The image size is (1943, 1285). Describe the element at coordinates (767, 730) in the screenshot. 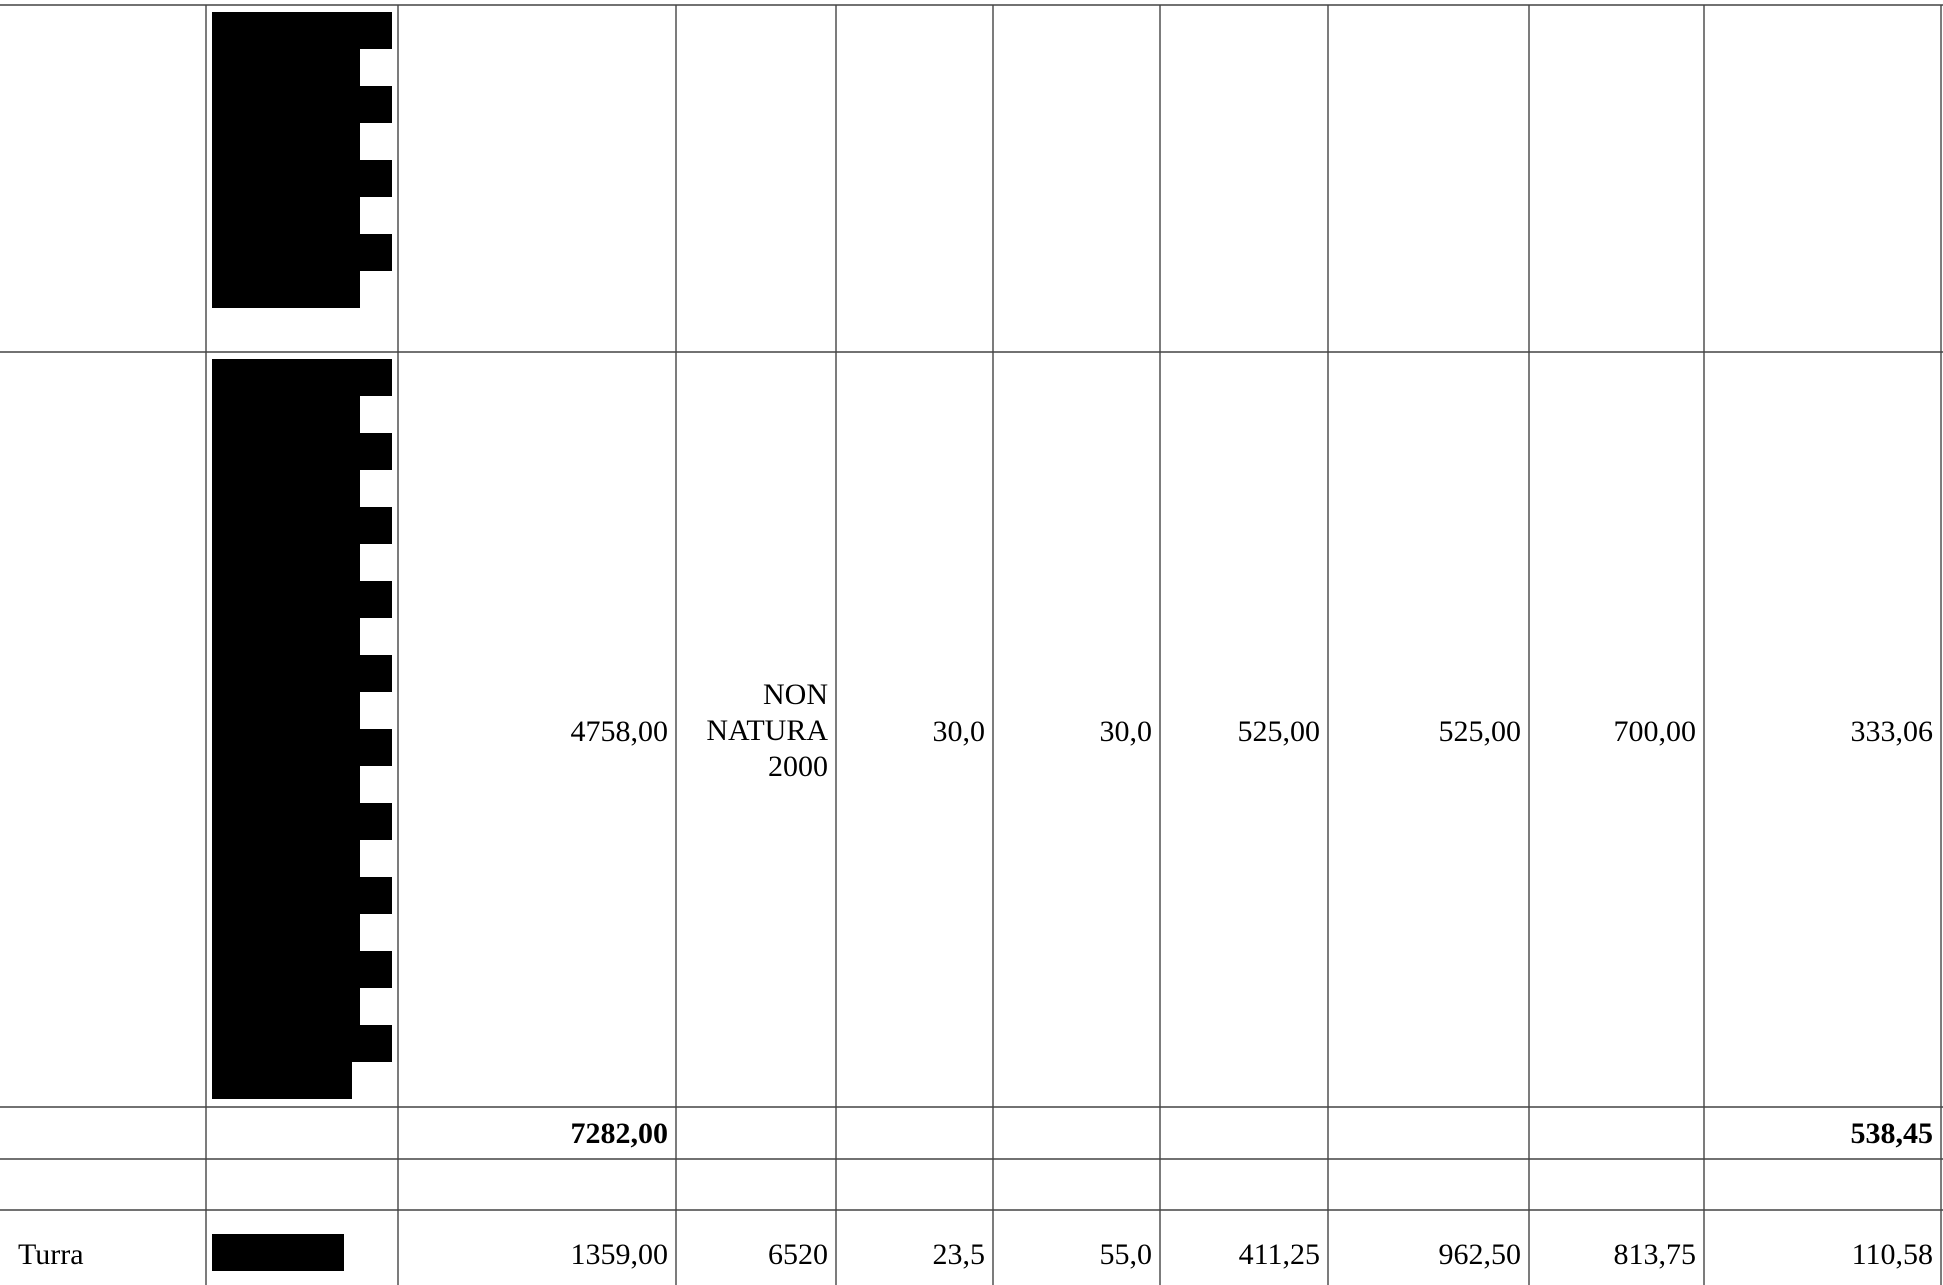

I see `natura-line-2: NATURA` at that location.